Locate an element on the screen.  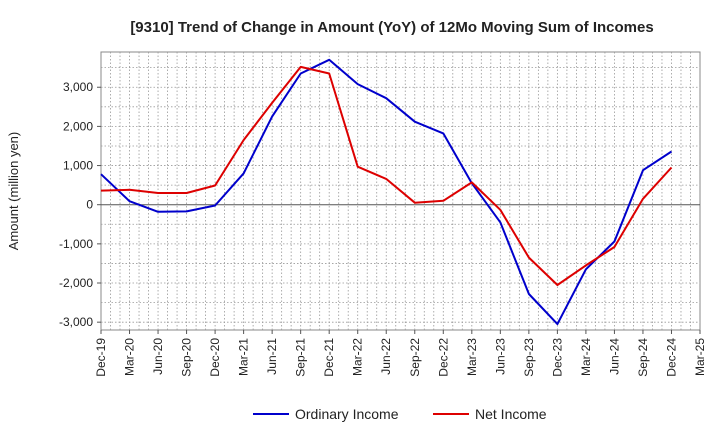
x-tick-label: Dec-20 is located at coordinates (215, 357).